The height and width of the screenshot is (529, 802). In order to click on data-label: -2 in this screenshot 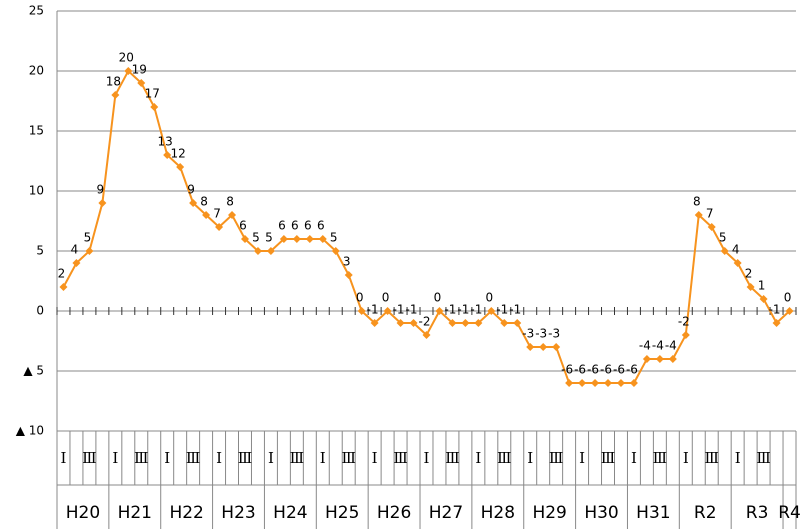, I will do `click(425, 322)`.